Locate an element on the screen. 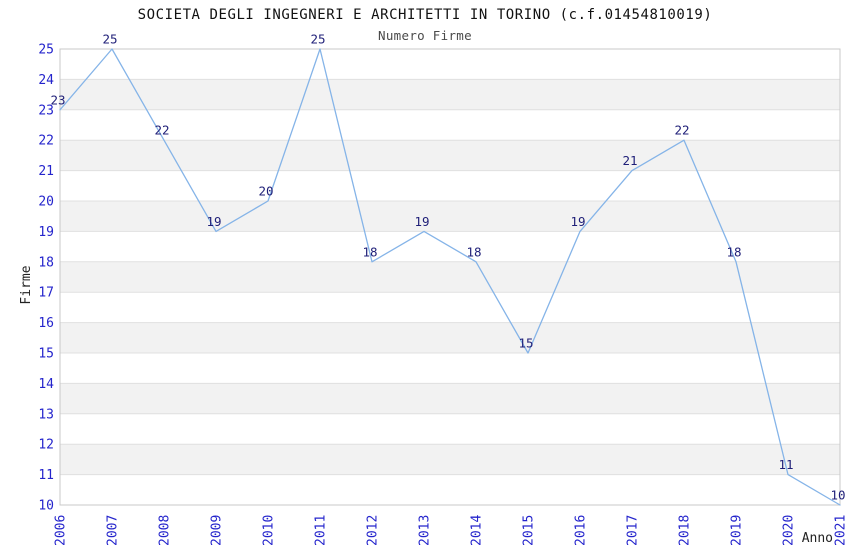  x-tick-label: 2007 is located at coordinates (113, 530).